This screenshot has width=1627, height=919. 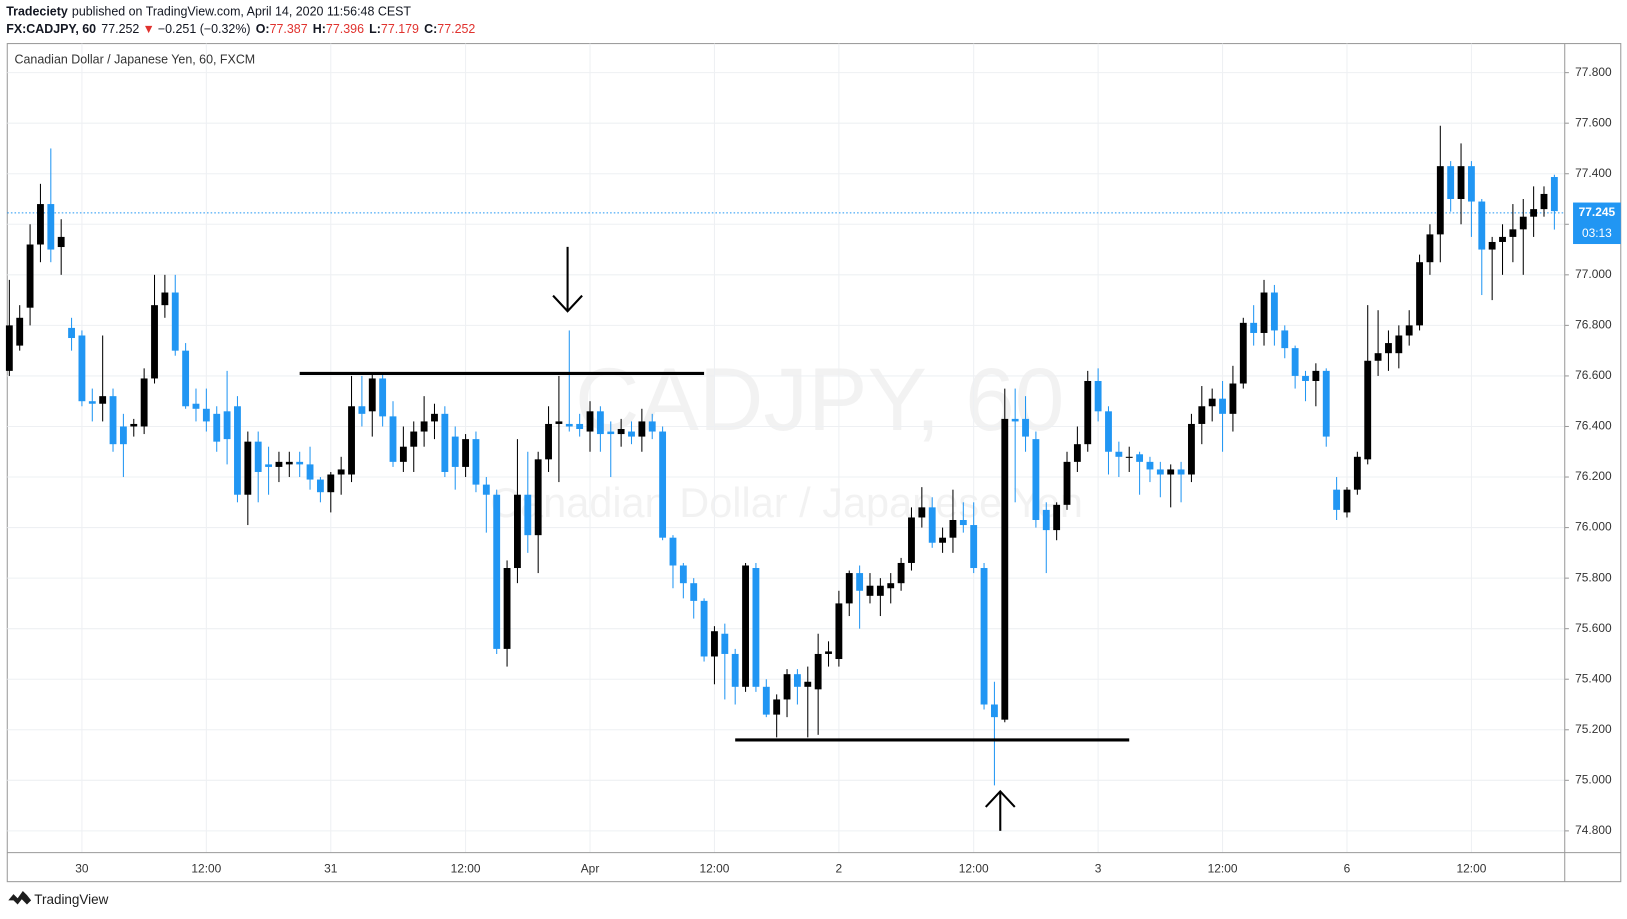 What do you see at coordinates (51, 29) in the screenshot?
I see `symbol: FX:CADJPY, 60` at bounding box center [51, 29].